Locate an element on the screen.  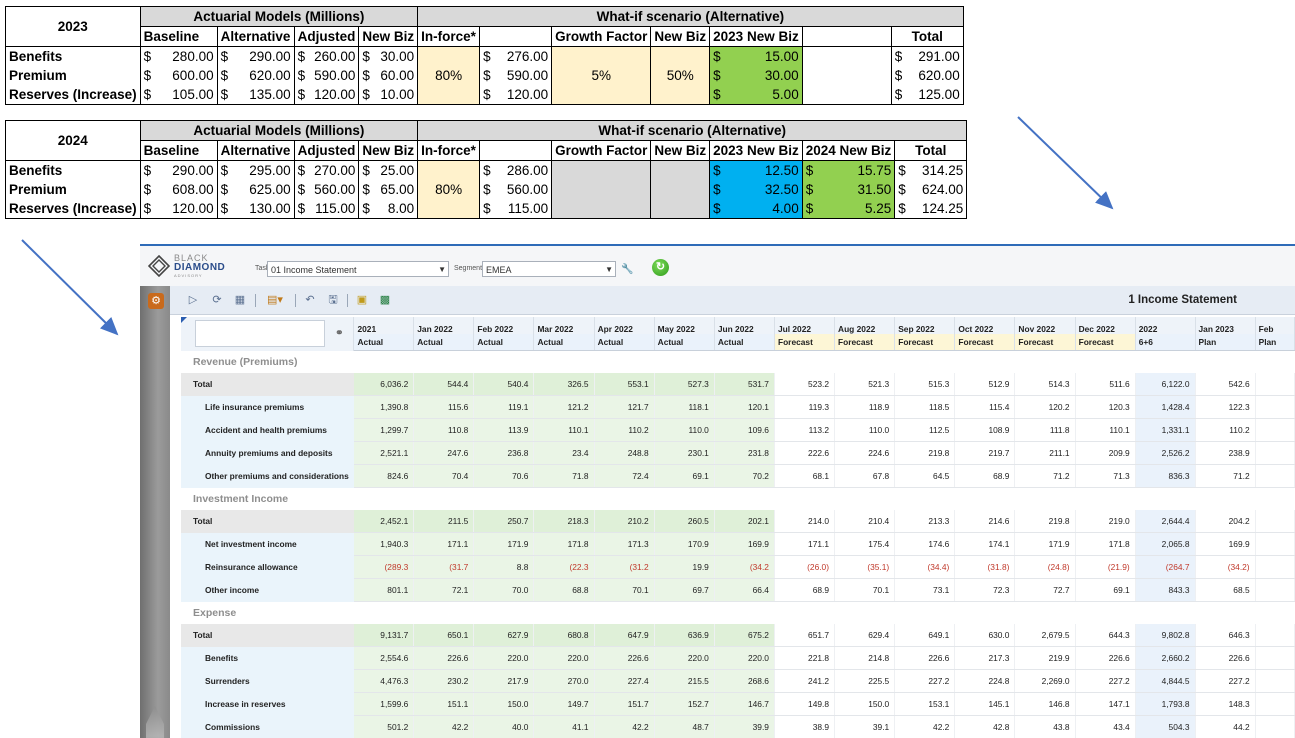
grid-cell: 630.0 is located at coordinates (985, 635).